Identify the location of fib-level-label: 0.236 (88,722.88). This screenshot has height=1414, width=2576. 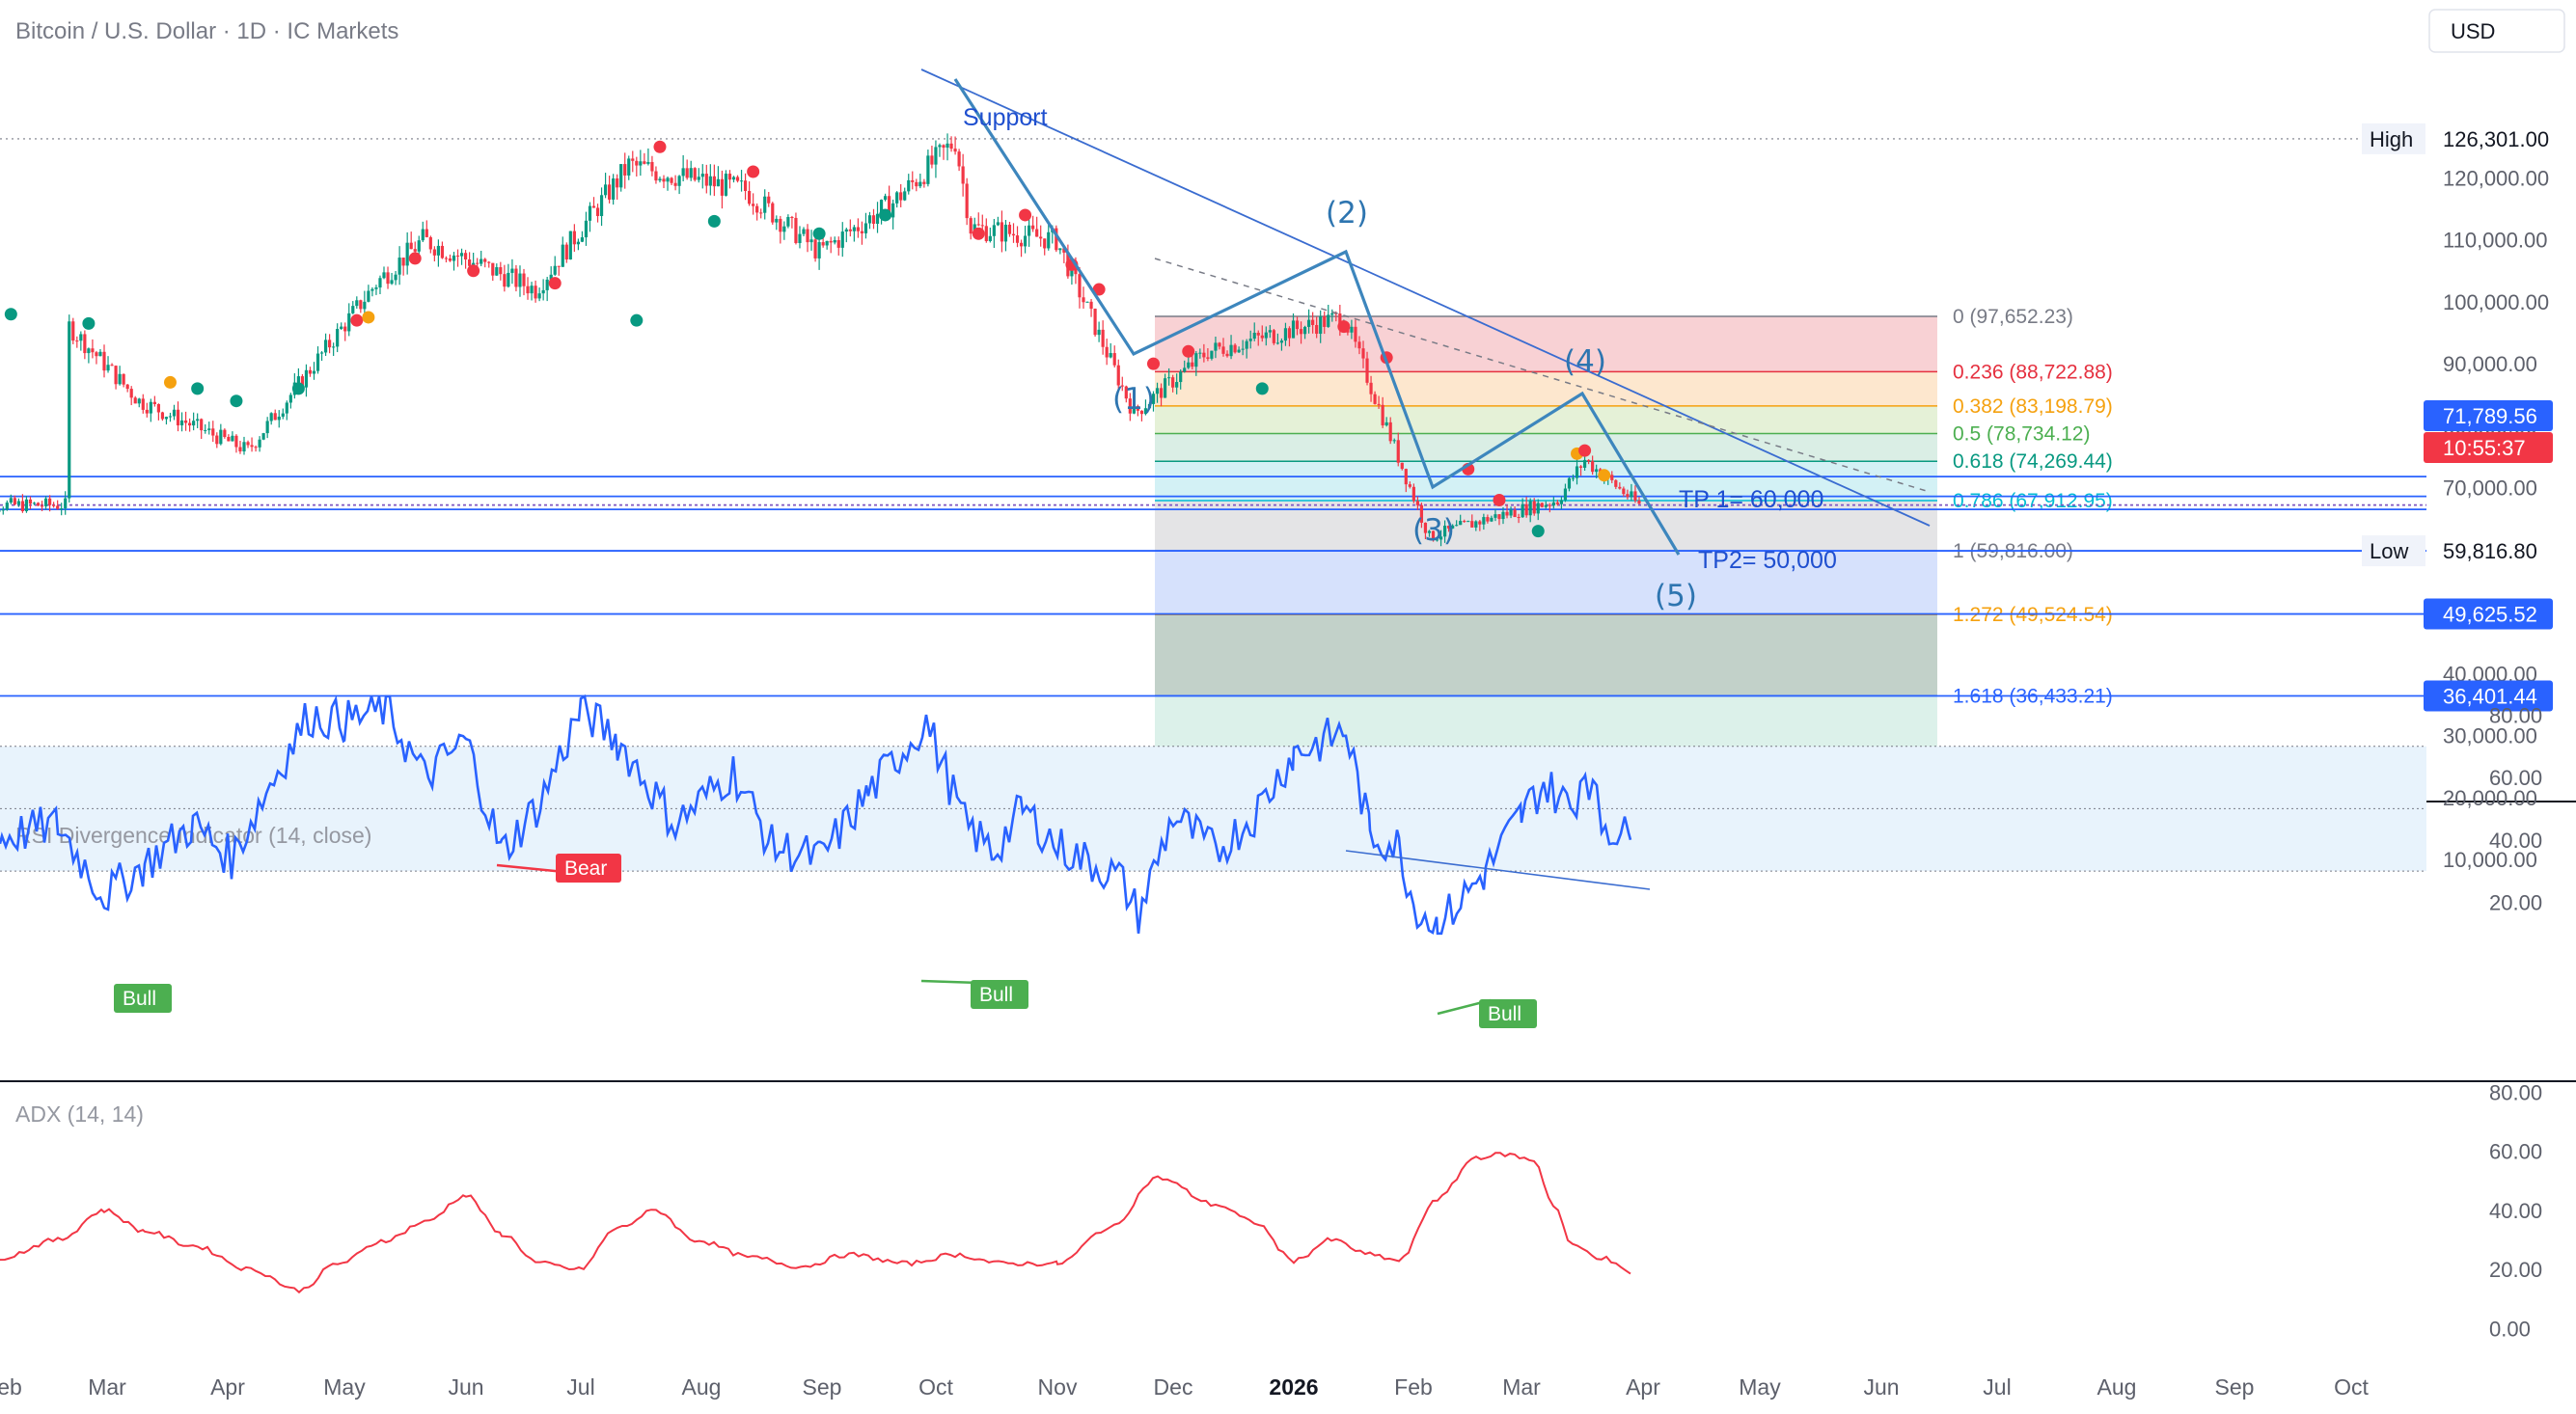
(2033, 372).